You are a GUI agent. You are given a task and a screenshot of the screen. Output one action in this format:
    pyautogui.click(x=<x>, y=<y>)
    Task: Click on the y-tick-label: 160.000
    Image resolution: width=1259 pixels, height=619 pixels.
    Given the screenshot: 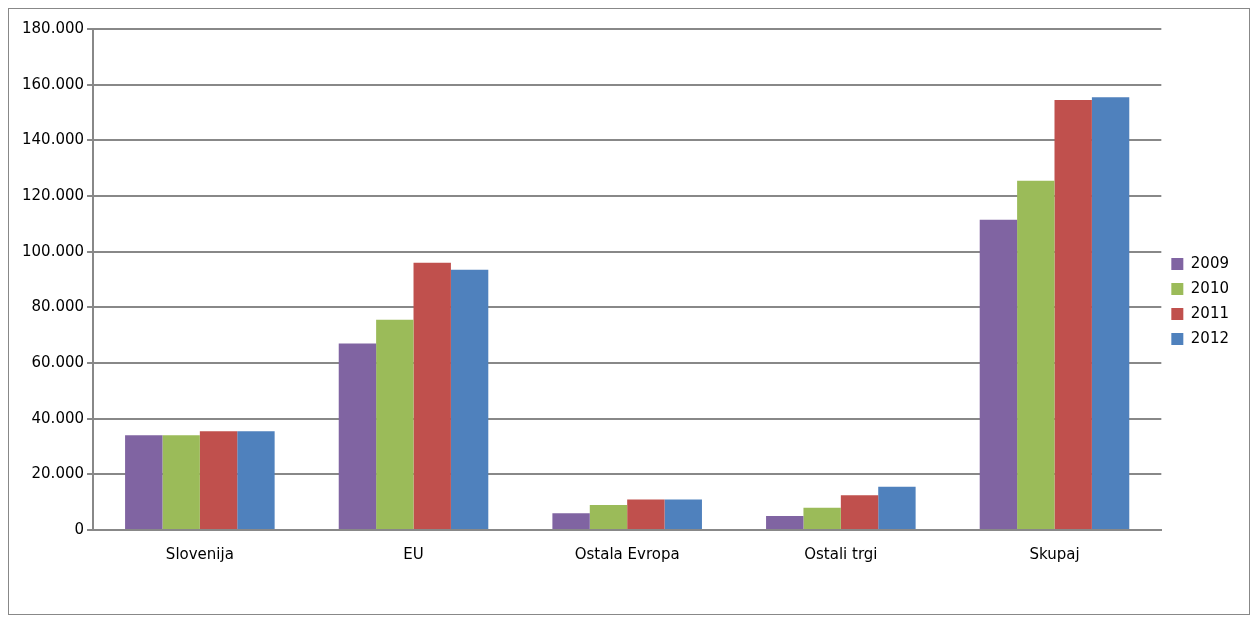 What is the action you would take?
    pyautogui.click(x=53, y=83)
    